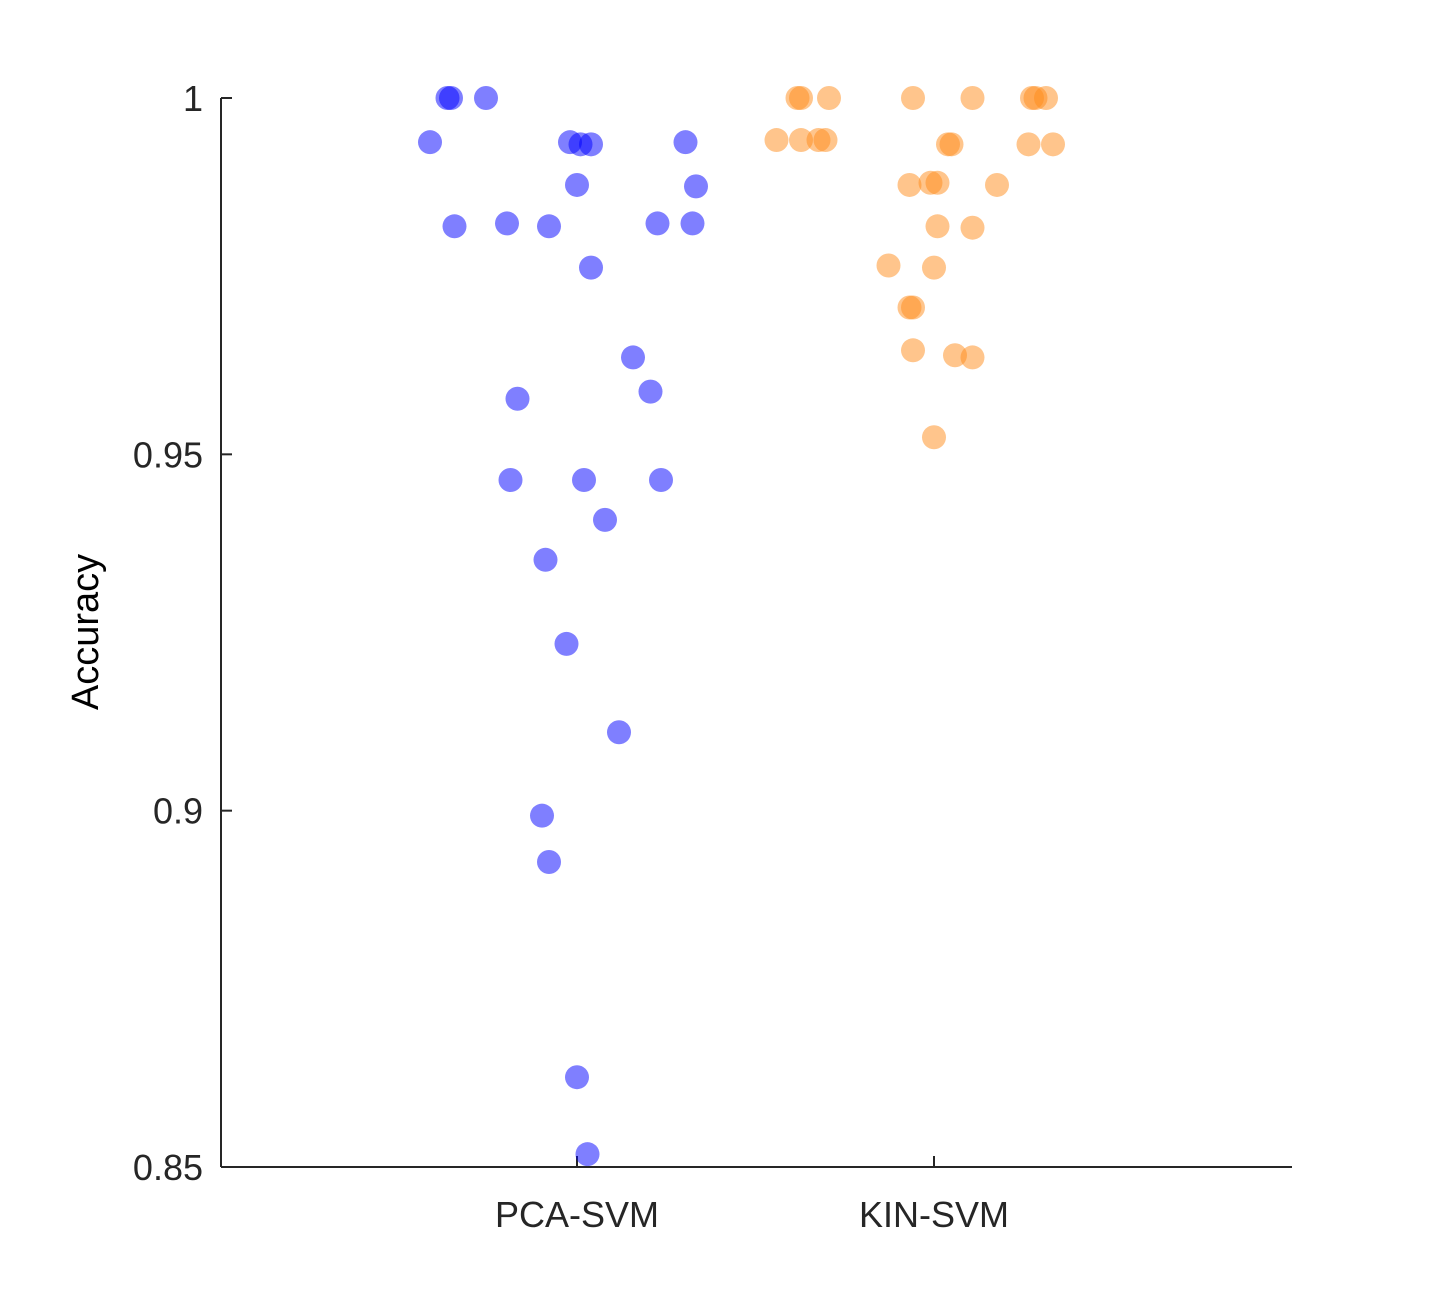  What do you see at coordinates (193, 98) in the screenshot?
I see `y-tick-label: 1` at bounding box center [193, 98].